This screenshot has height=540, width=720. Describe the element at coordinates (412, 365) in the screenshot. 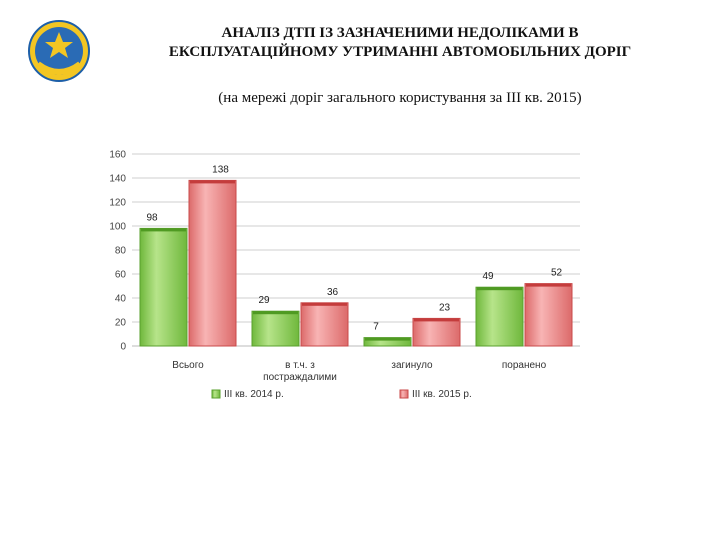

I see `category-label: загинуло` at that location.